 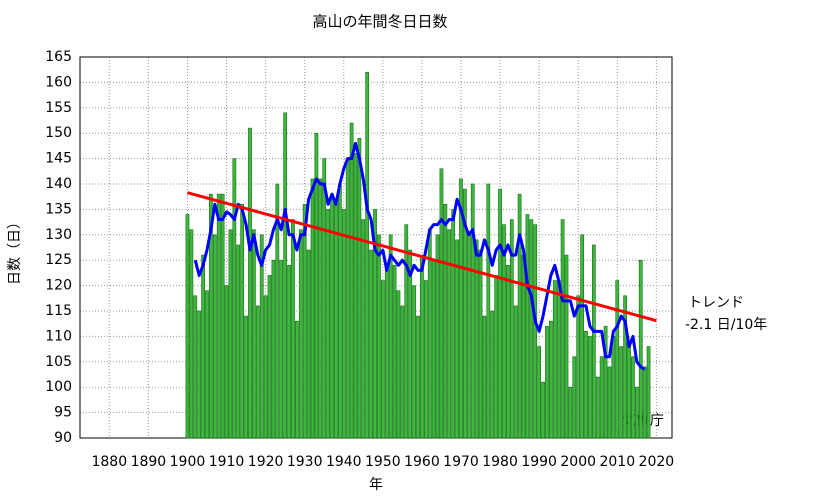 I want to click on x-tick-label: 1940, so click(x=344, y=462).